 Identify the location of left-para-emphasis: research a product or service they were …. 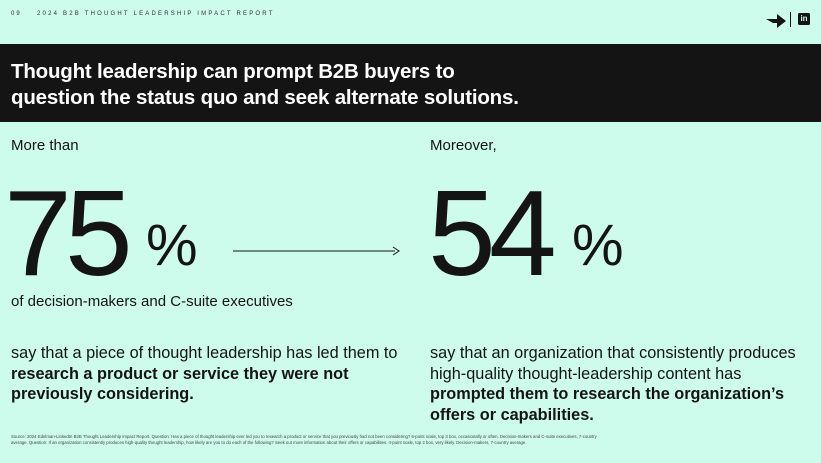
(180, 384).